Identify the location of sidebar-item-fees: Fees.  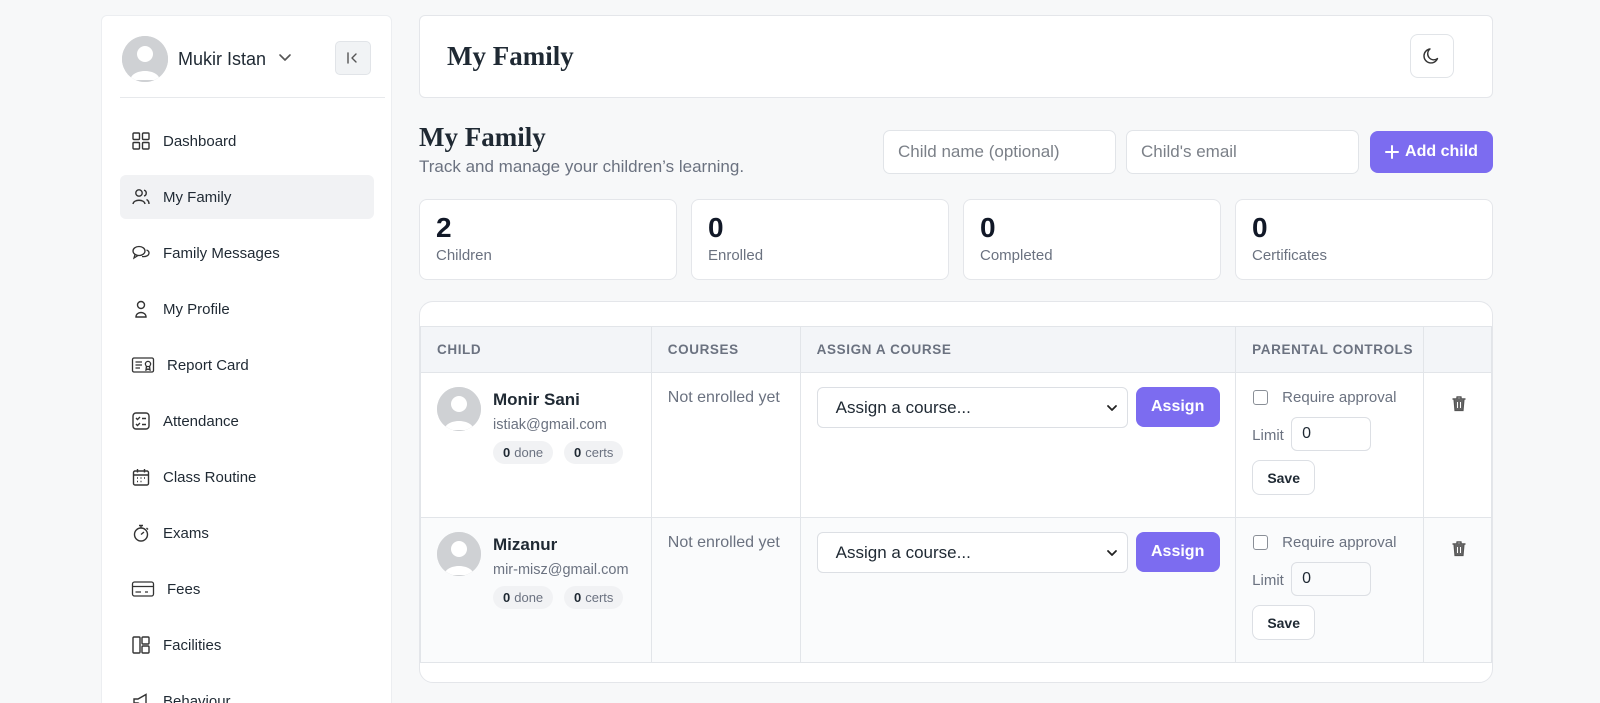
(247, 589).